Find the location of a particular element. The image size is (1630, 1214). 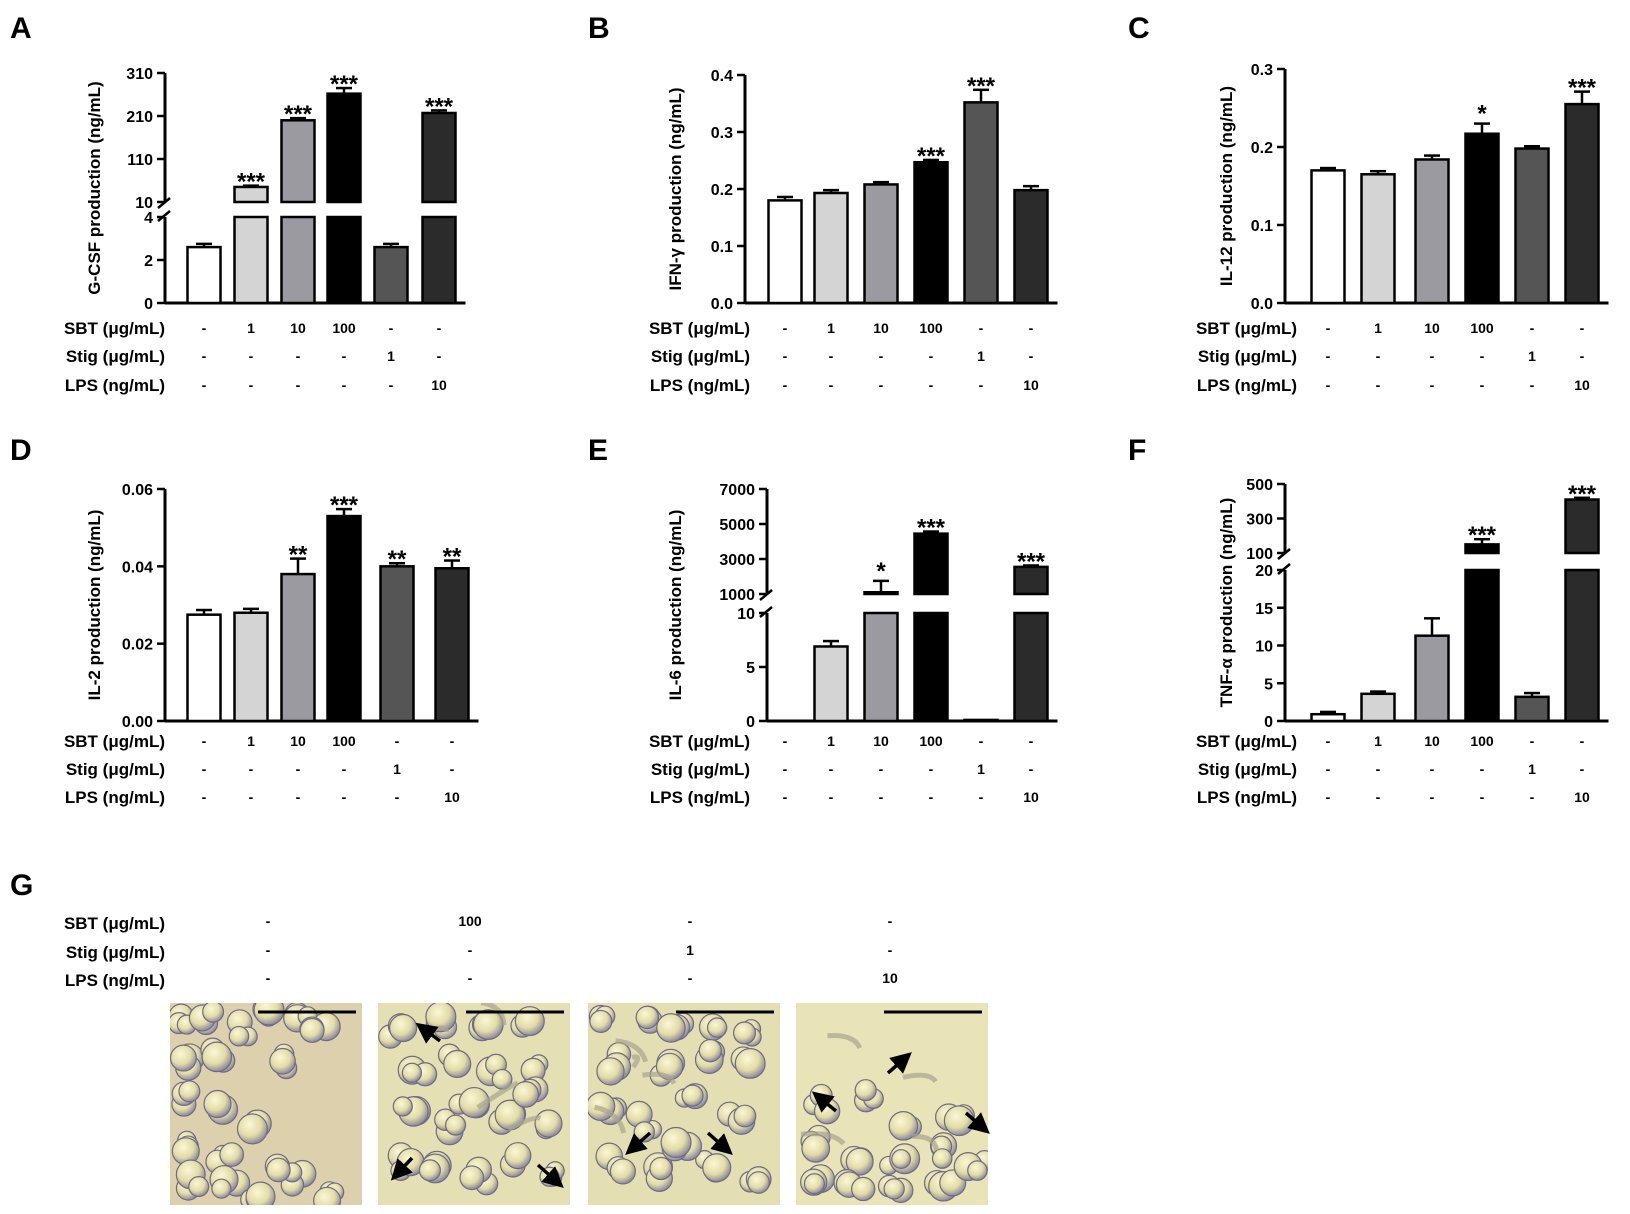

cell-layer is located at coordinates (680, 1099).